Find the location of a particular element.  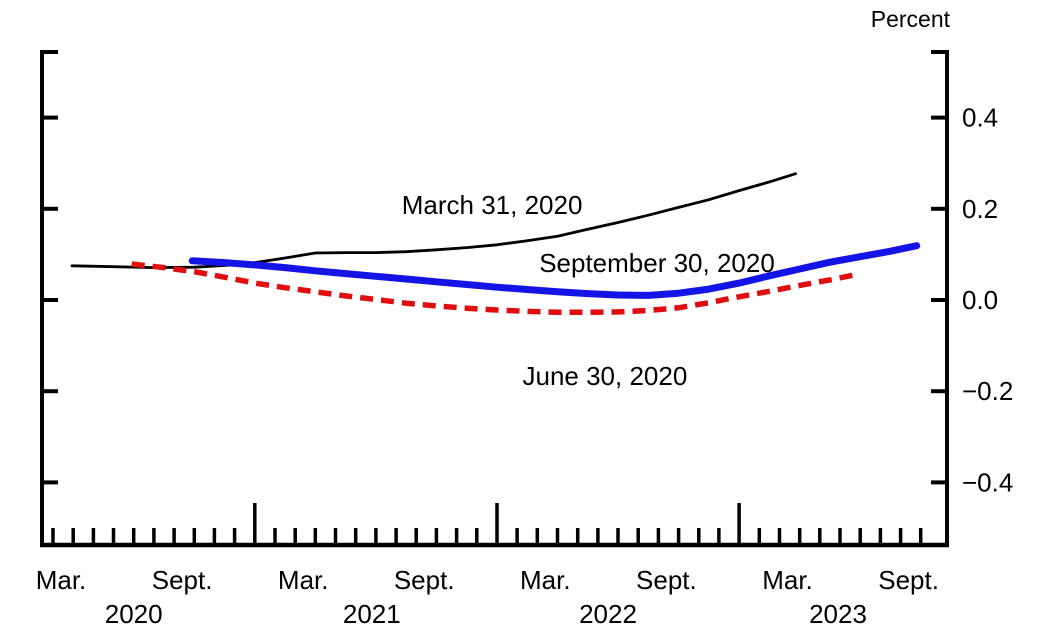

line-september-30-2020 is located at coordinates (554, 270).